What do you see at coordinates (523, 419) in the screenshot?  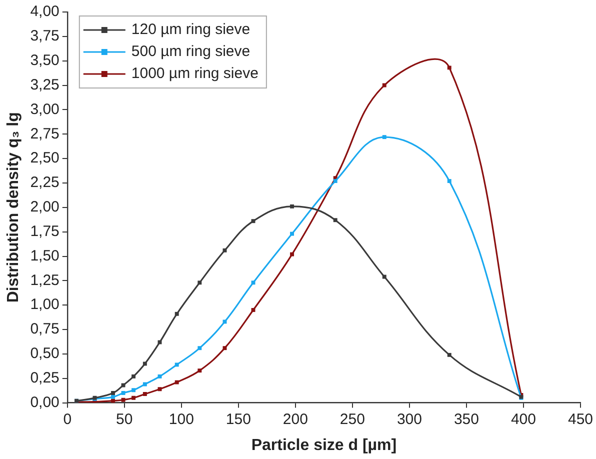 I see `x-tick-label: 400` at bounding box center [523, 419].